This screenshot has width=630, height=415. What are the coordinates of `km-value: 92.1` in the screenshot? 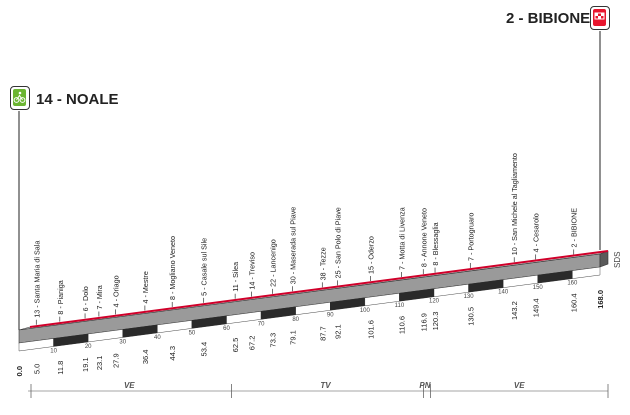 It's located at (338, 331).